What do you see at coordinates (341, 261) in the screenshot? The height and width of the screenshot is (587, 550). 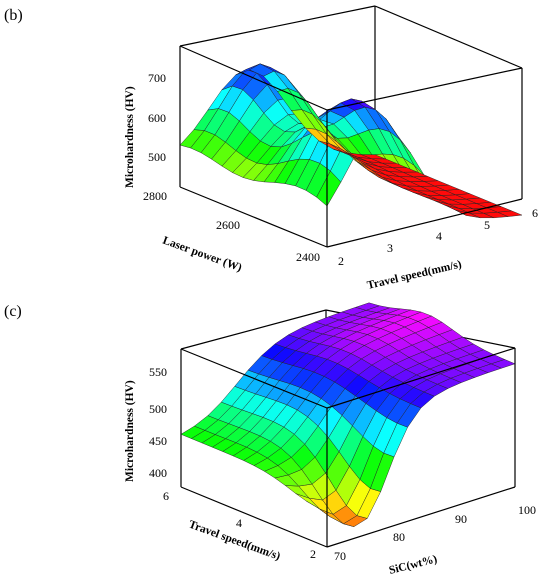 I see `panel-b-x-tick: 2` at bounding box center [341, 261].